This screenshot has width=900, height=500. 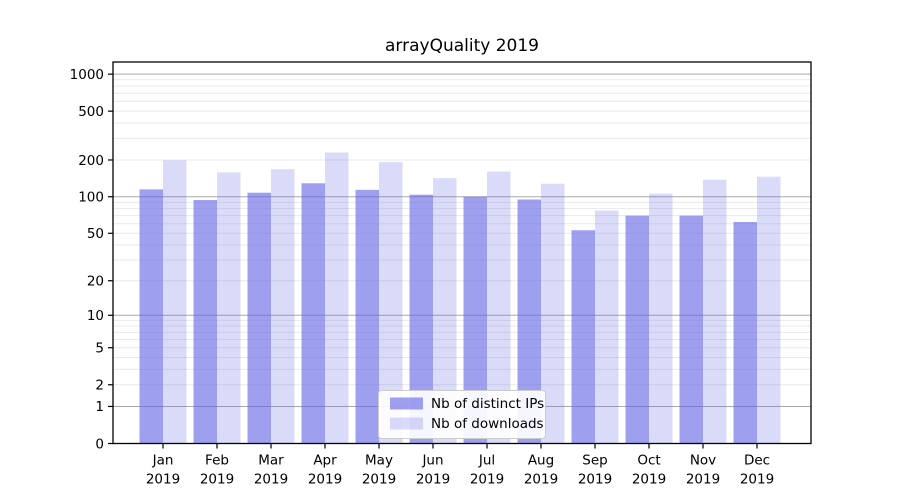 I want to click on y-tick-label-0: 0, so click(x=99, y=444).